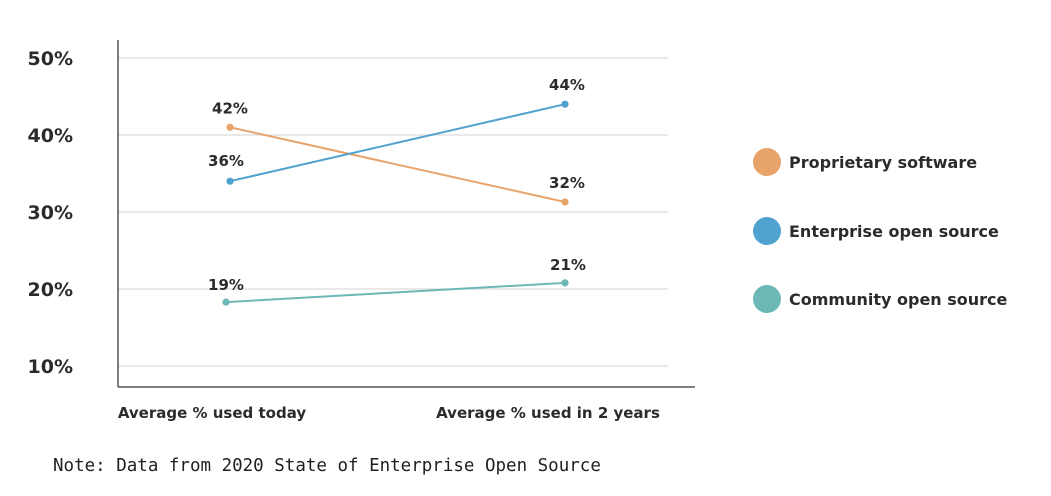  I want to click on data-label: 42%, so click(230, 108).